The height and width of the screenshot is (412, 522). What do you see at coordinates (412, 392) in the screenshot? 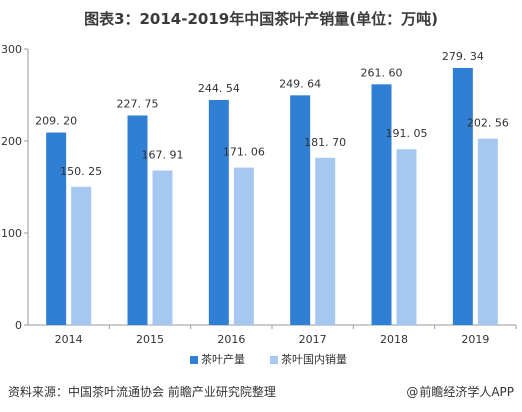
I see `at-sign-icon: @` at bounding box center [412, 392].